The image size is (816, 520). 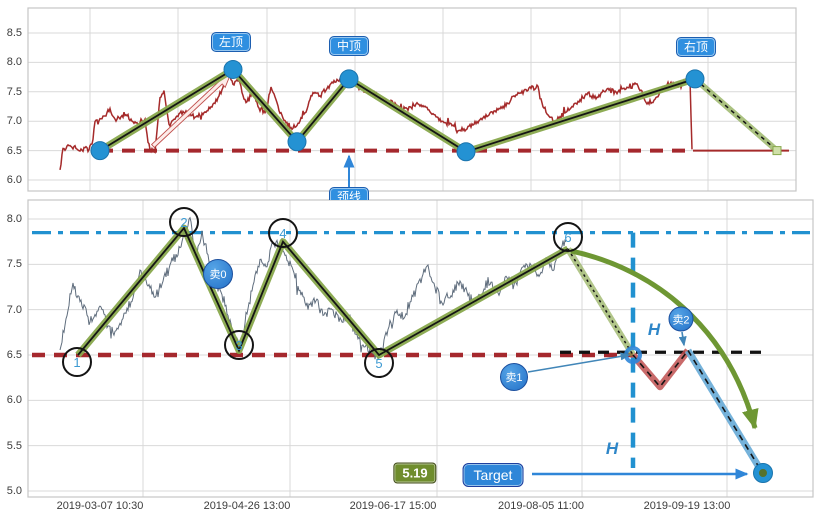 What do you see at coordinates (379, 363) in the screenshot?
I see `pivot-ring-5: 5` at bounding box center [379, 363].